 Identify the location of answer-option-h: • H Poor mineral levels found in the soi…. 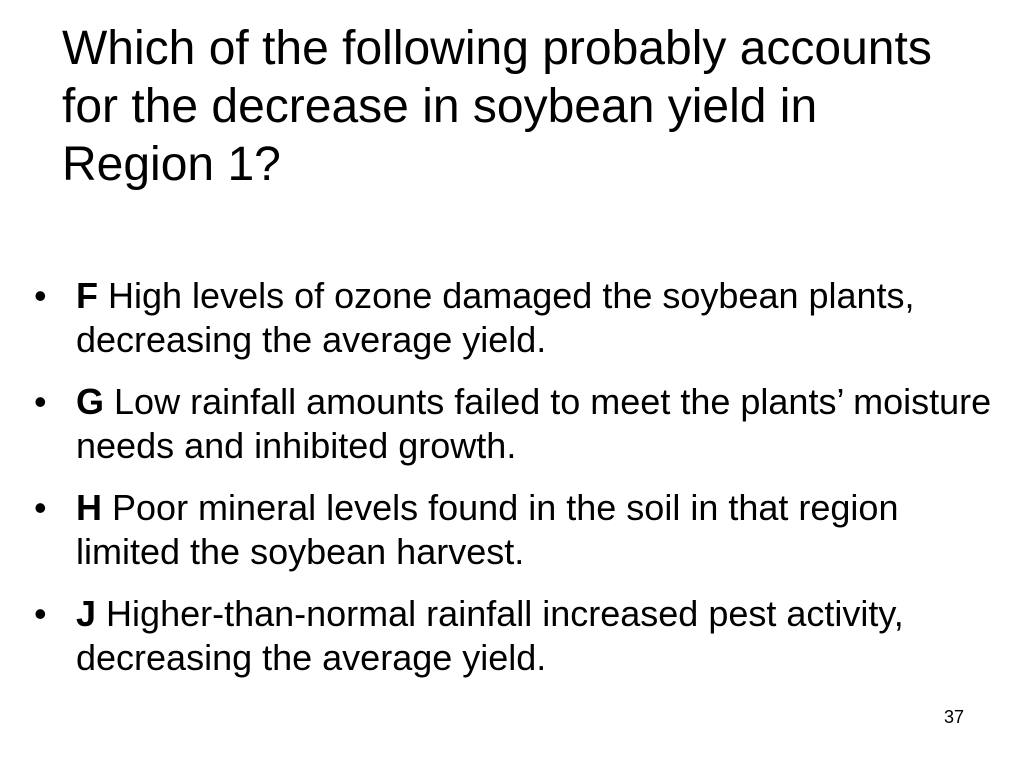
(520, 530).